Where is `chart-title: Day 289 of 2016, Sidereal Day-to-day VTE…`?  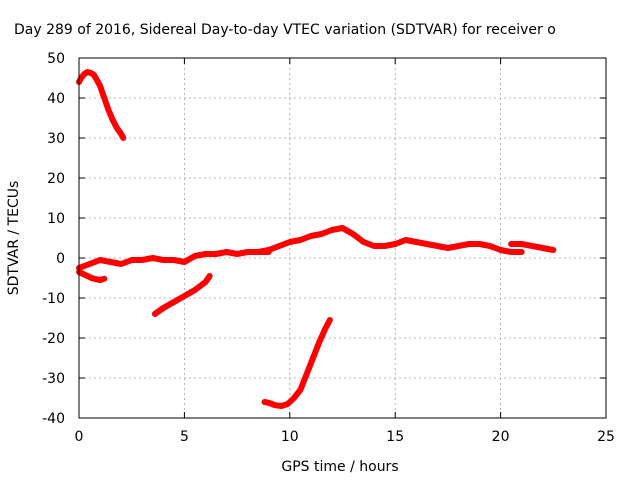
chart-title: Day 289 of 2016, Sidereal Day-to-day VTE… is located at coordinates (285, 30).